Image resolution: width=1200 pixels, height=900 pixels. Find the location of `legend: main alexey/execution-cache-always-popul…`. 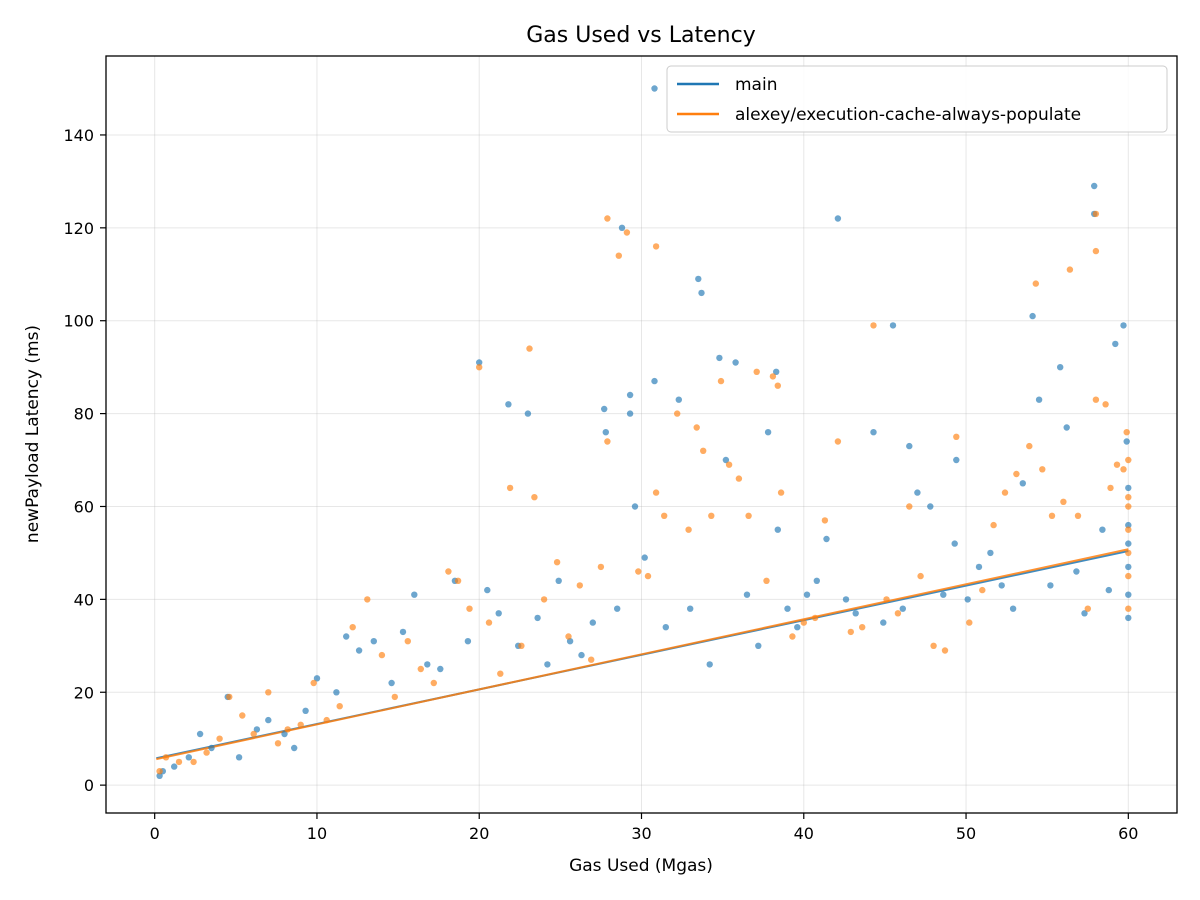

legend: main alexey/execution-cache-always-popul… is located at coordinates (917, 99).